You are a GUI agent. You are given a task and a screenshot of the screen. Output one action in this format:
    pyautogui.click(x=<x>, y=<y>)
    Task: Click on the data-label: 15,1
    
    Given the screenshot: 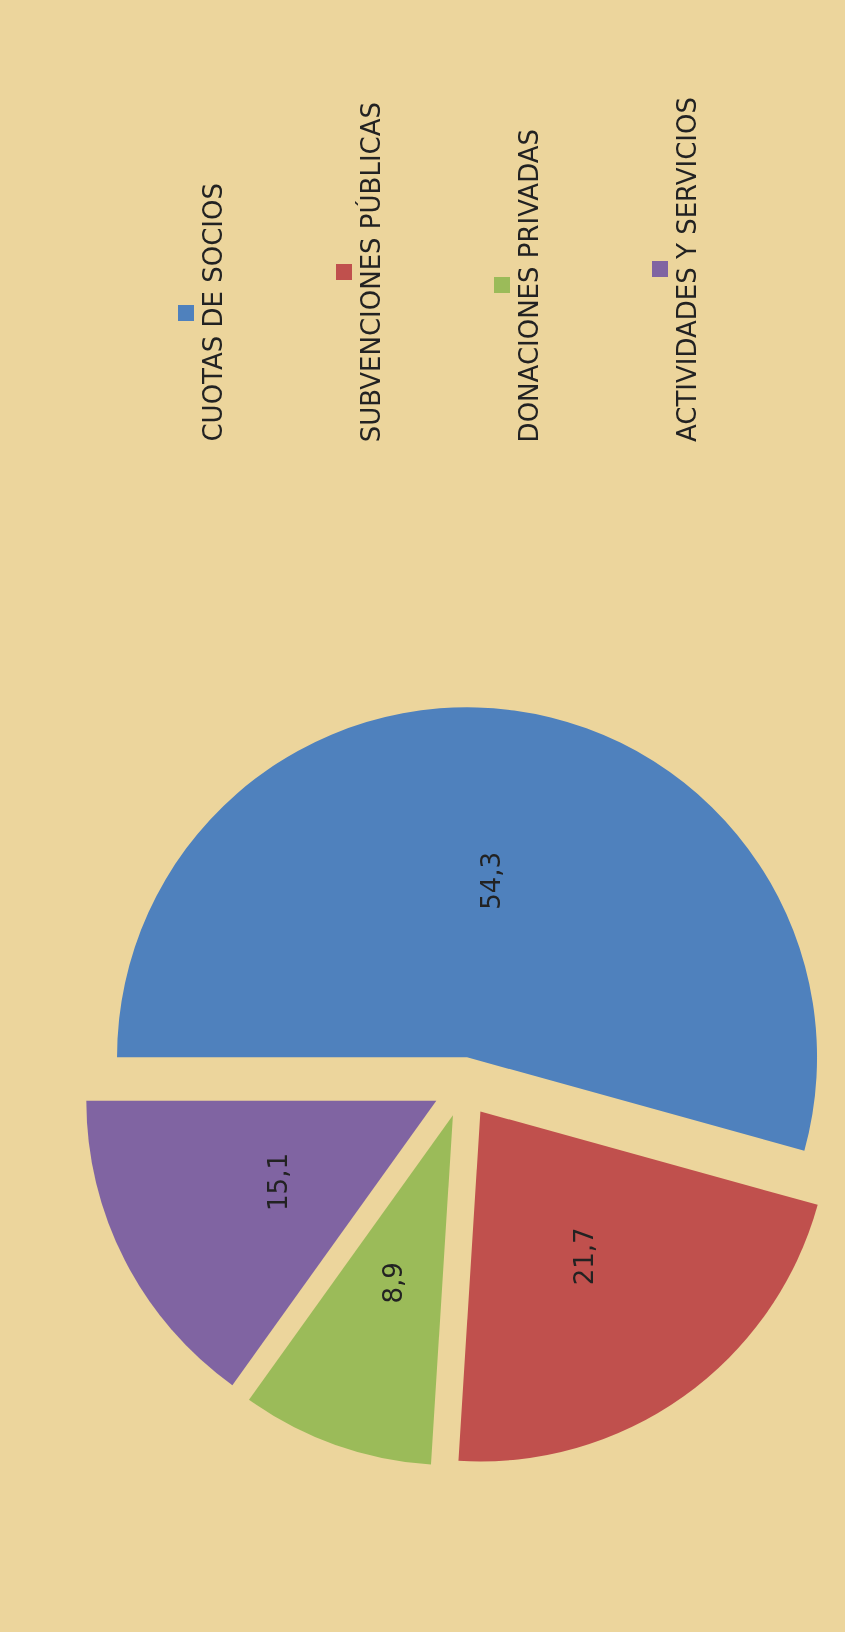 What is the action you would take?
    pyautogui.click(x=277, y=1182)
    